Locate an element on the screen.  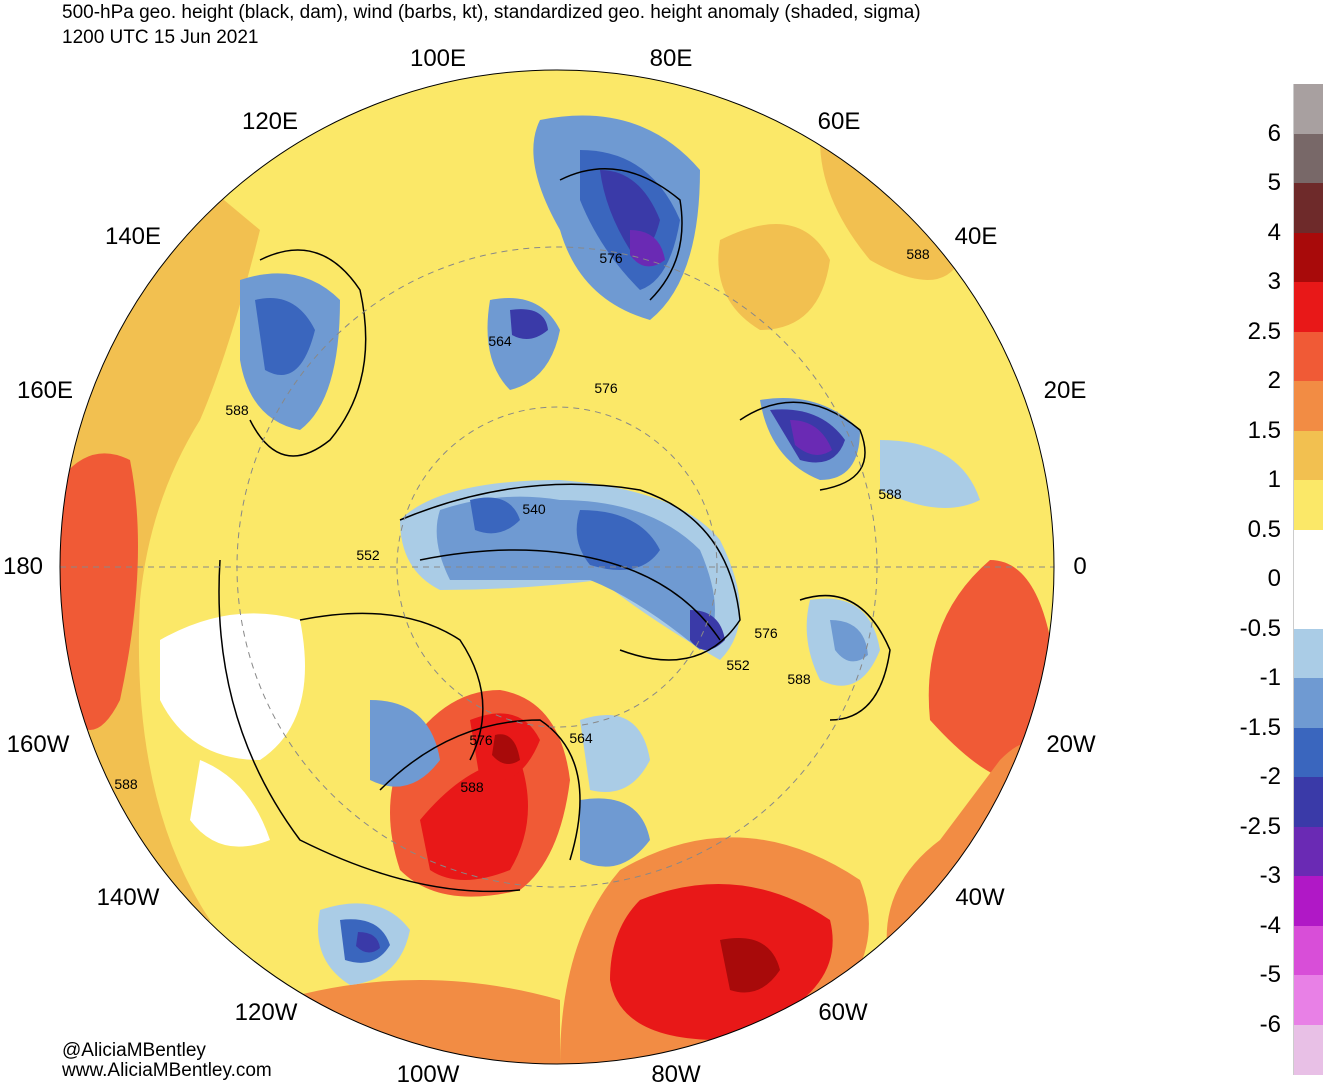
lon-label-40w: 40W is located at coordinates (980, 897).